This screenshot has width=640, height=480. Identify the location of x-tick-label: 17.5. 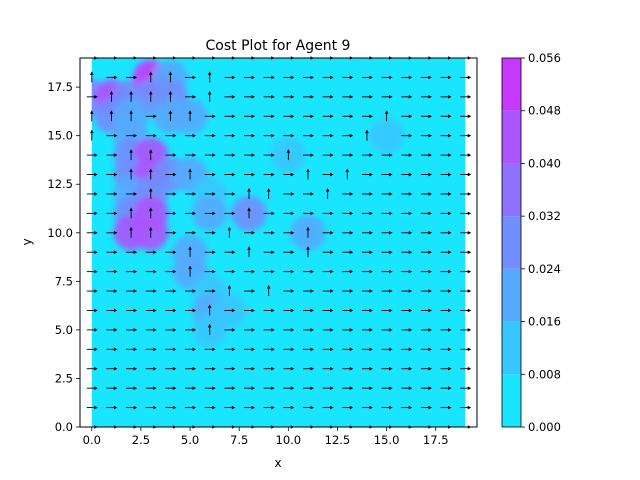
(436, 440).